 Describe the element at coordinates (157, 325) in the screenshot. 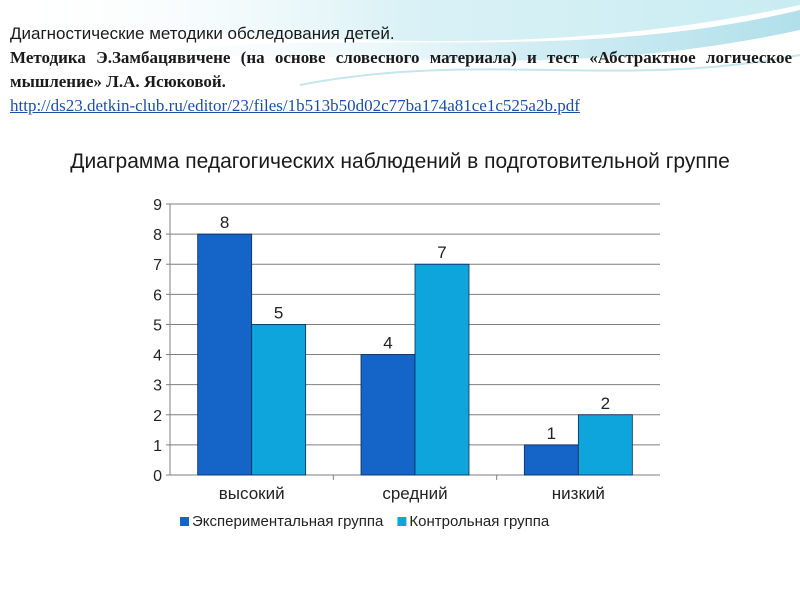

I see `y-tick-label: 5` at that location.